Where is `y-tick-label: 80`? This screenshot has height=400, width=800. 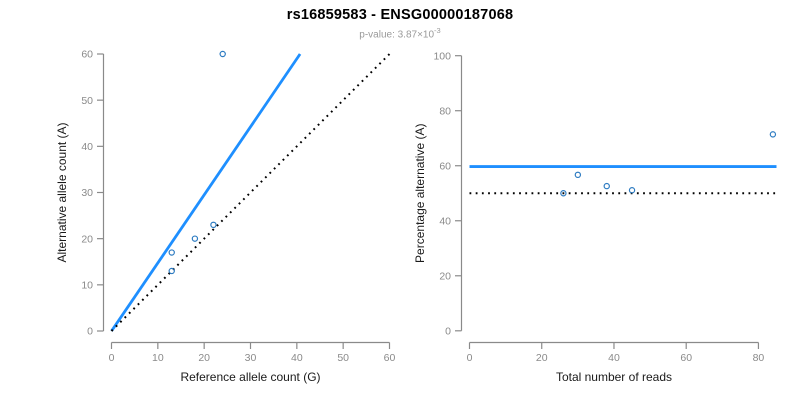 y-tick-label: 80 is located at coordinates (445, 111).